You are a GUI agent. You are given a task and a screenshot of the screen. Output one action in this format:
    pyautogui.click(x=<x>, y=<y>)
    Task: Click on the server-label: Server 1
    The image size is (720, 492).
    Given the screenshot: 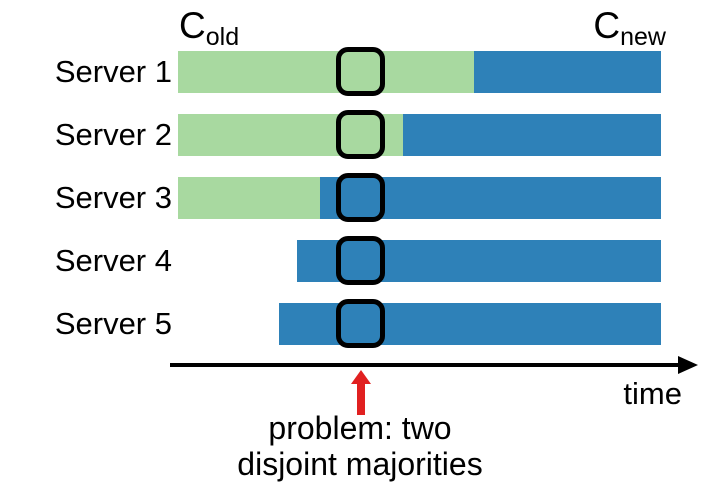 What is the action you would take?
    pyautogui.click(x=113, y=71)
    